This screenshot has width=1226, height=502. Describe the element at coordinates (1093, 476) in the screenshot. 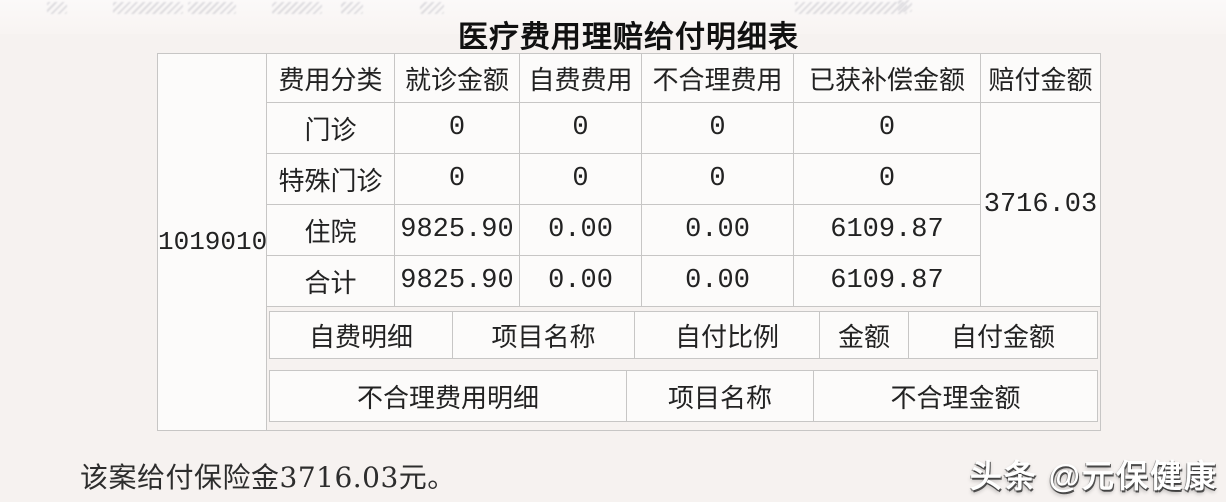

I see `toutiao-watermark: 头条 @元保健康` at that location.